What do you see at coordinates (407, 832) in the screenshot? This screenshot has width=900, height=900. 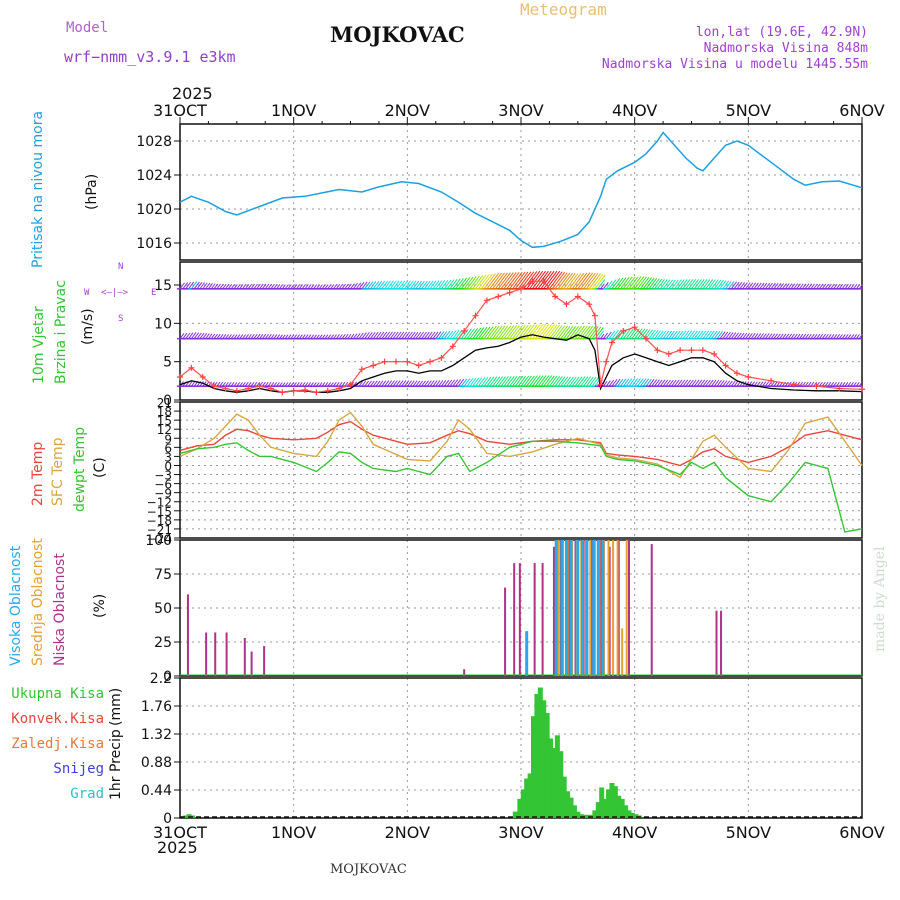 I see `x-tick-label-bottom: 2NOV` at bounding box center [407, 832].